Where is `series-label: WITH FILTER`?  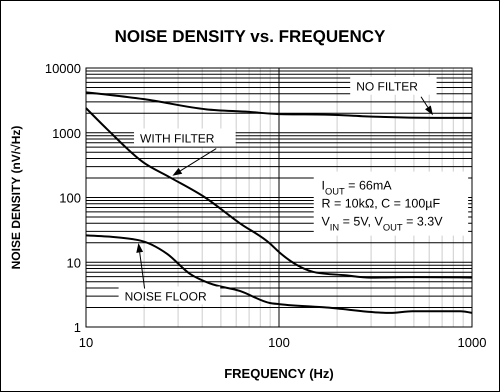 series-label: WITH FILTER is located at coordinates (177, 139).